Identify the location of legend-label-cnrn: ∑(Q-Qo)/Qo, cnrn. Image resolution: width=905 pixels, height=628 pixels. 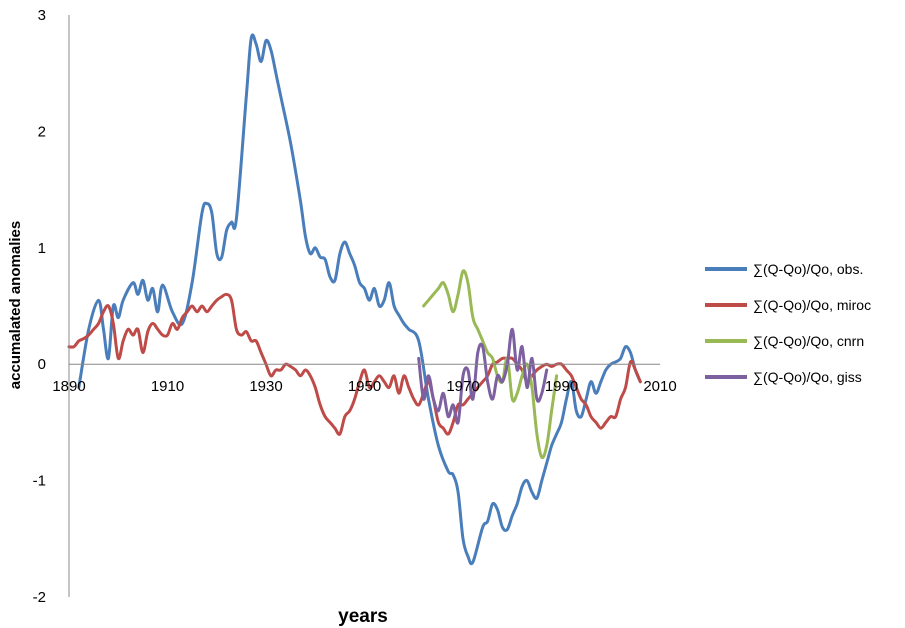
(808, 341).